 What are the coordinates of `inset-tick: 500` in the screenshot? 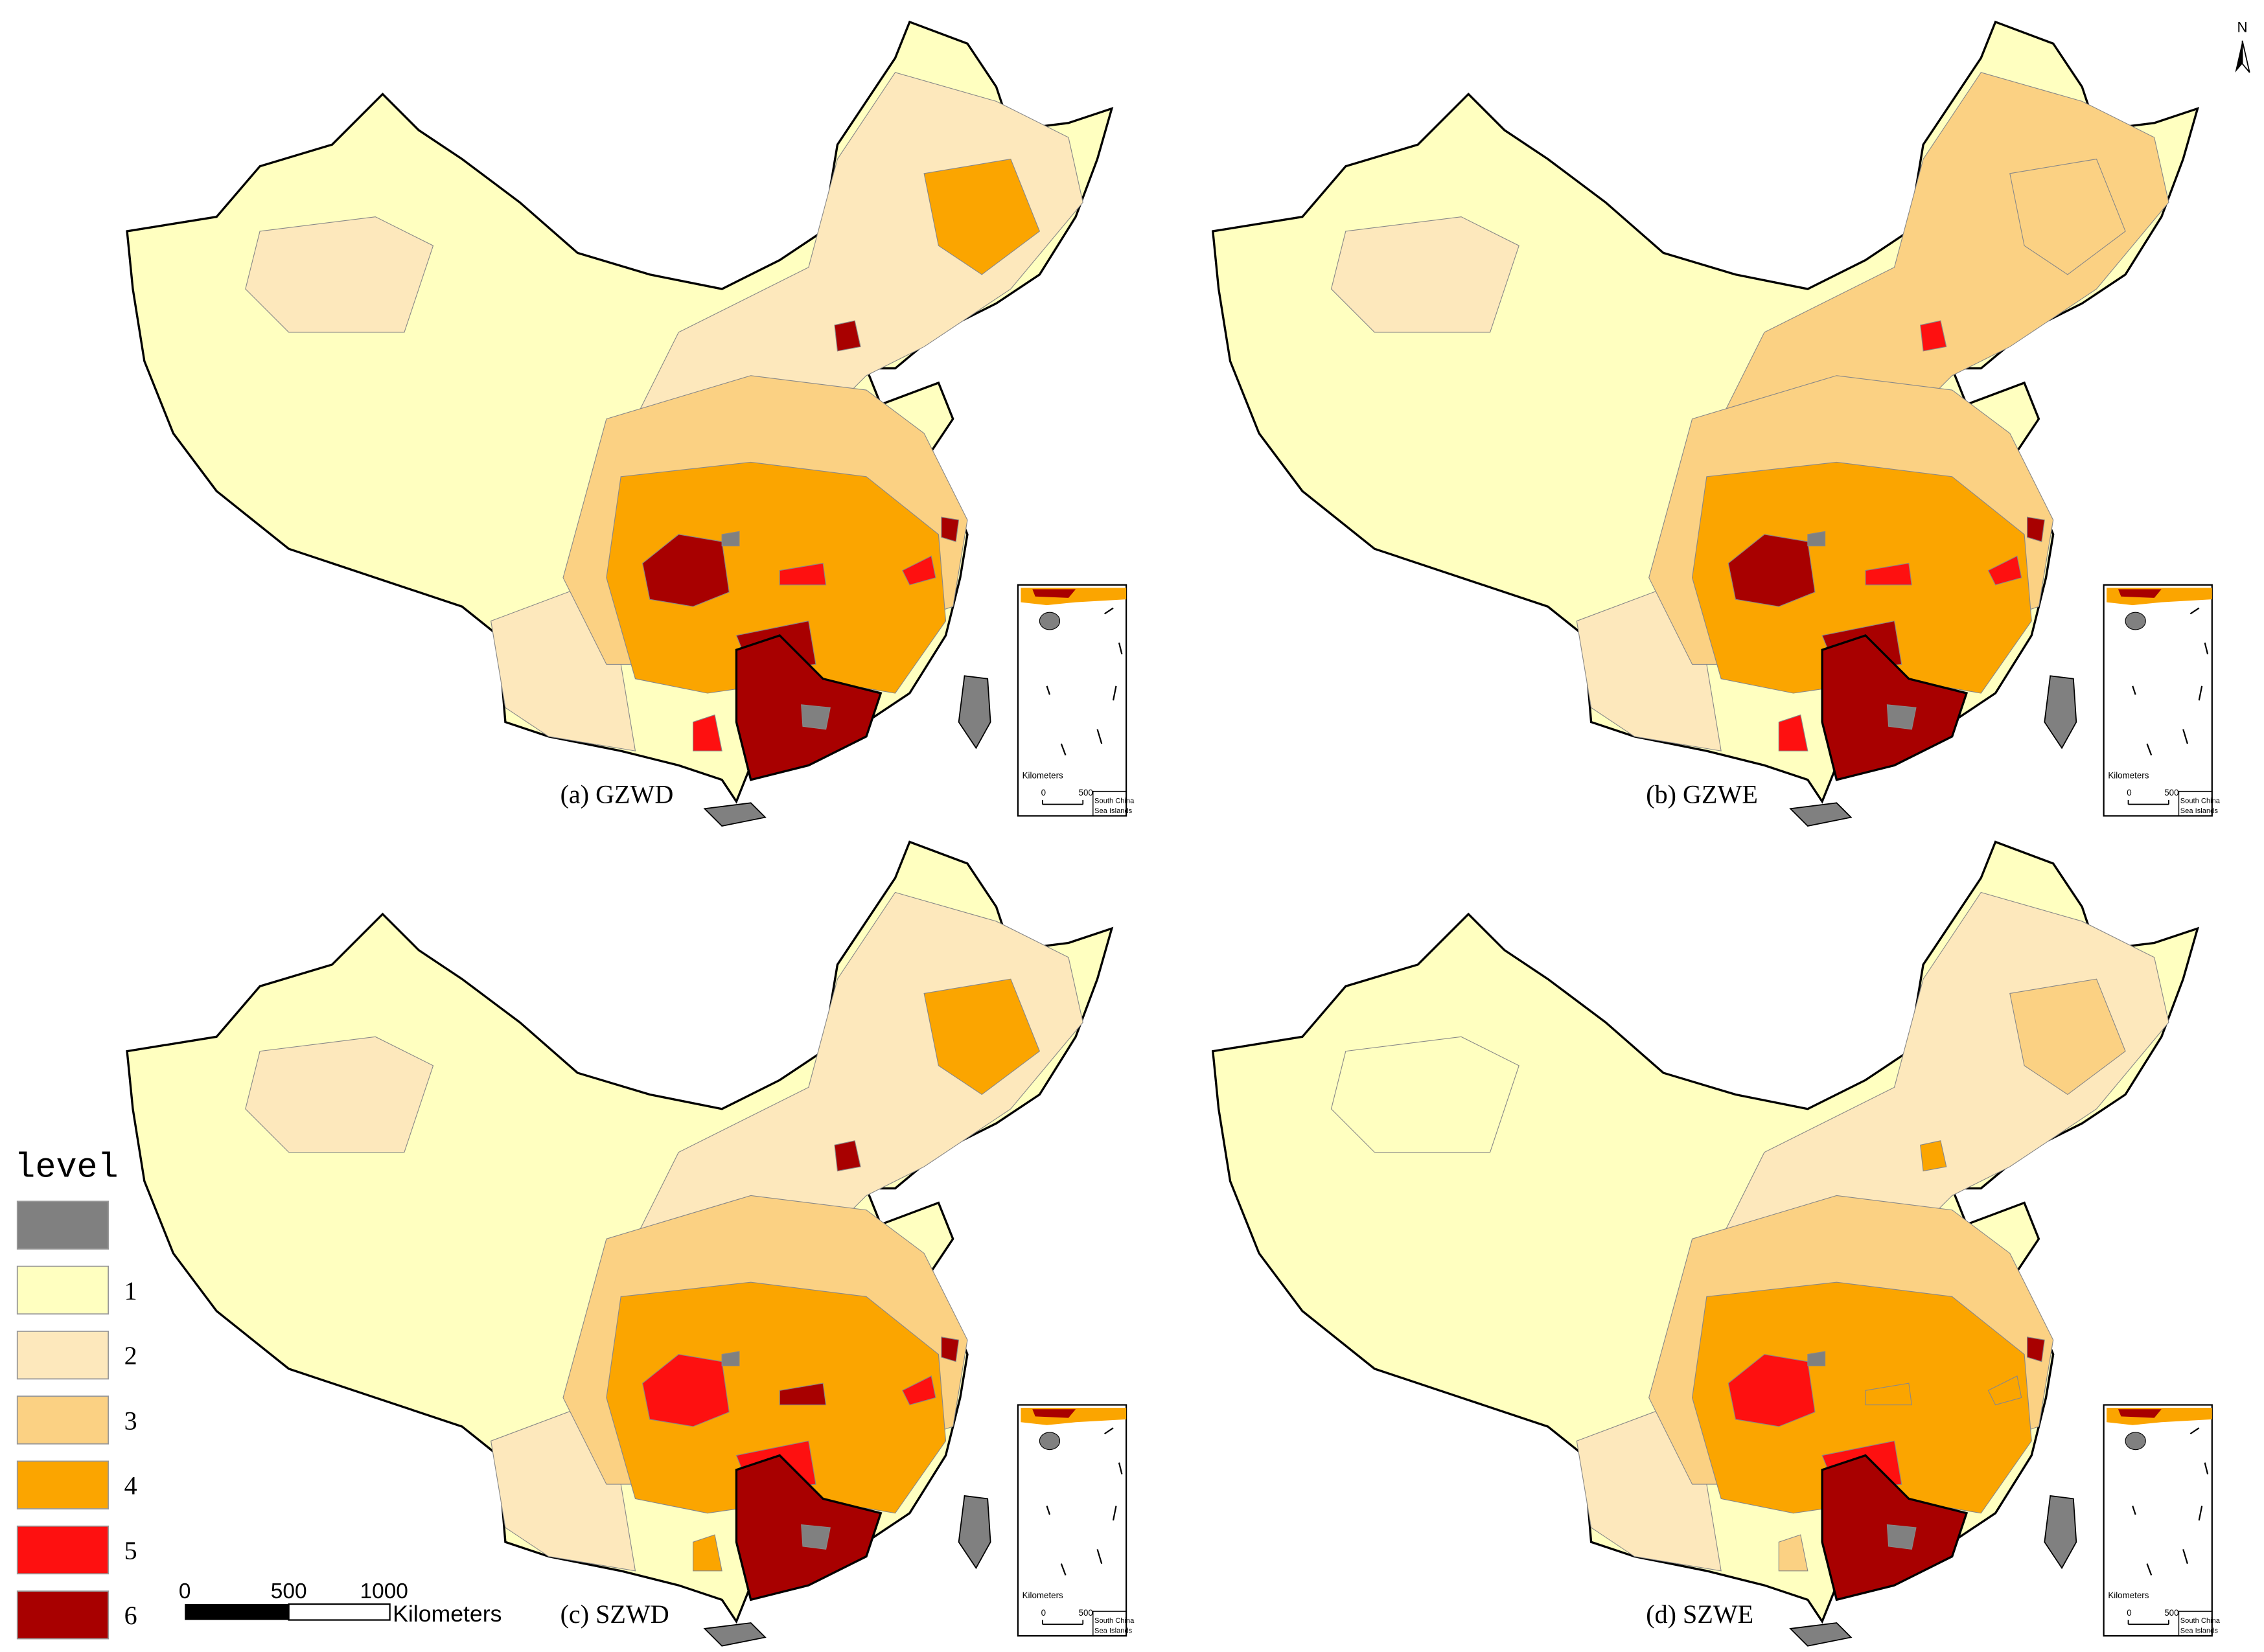 It's located at (1086, 792).